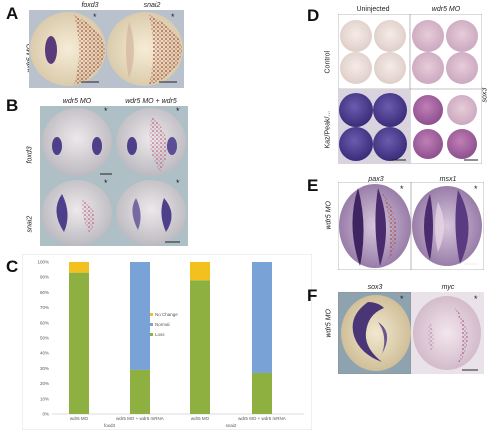 The image size is (500, 432). I want to click on panel-e-header-1: pax3, so click(376, 179).